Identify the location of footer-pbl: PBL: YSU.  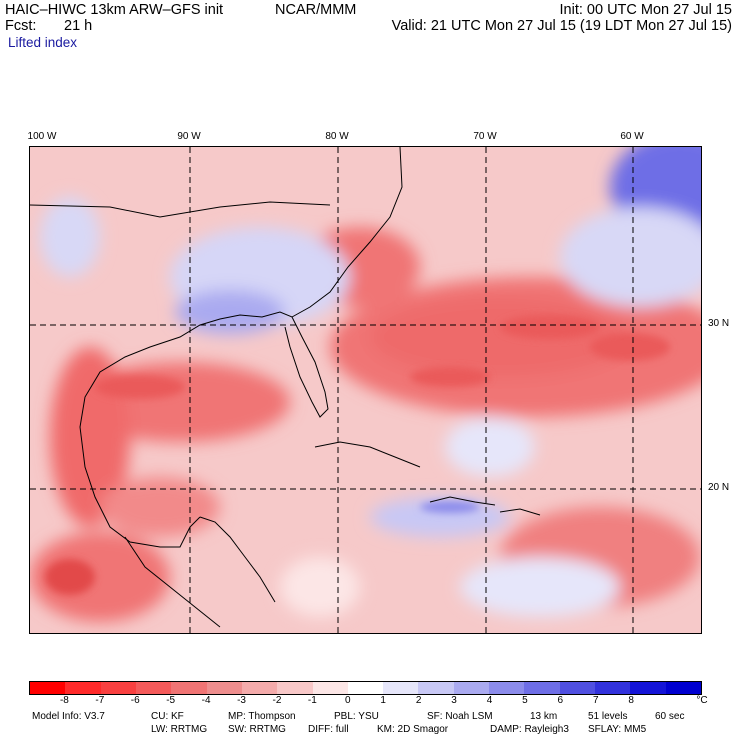
(356, 716).